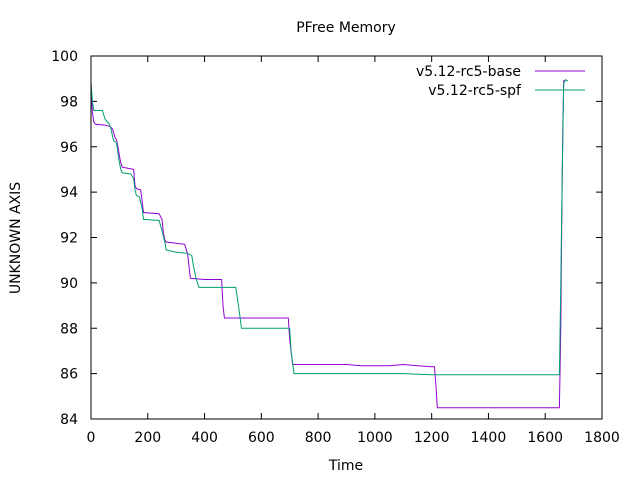  Describe the element at coordinates (545, 438) in the screenshot. I see `x-tick-label: 1600` at that location.